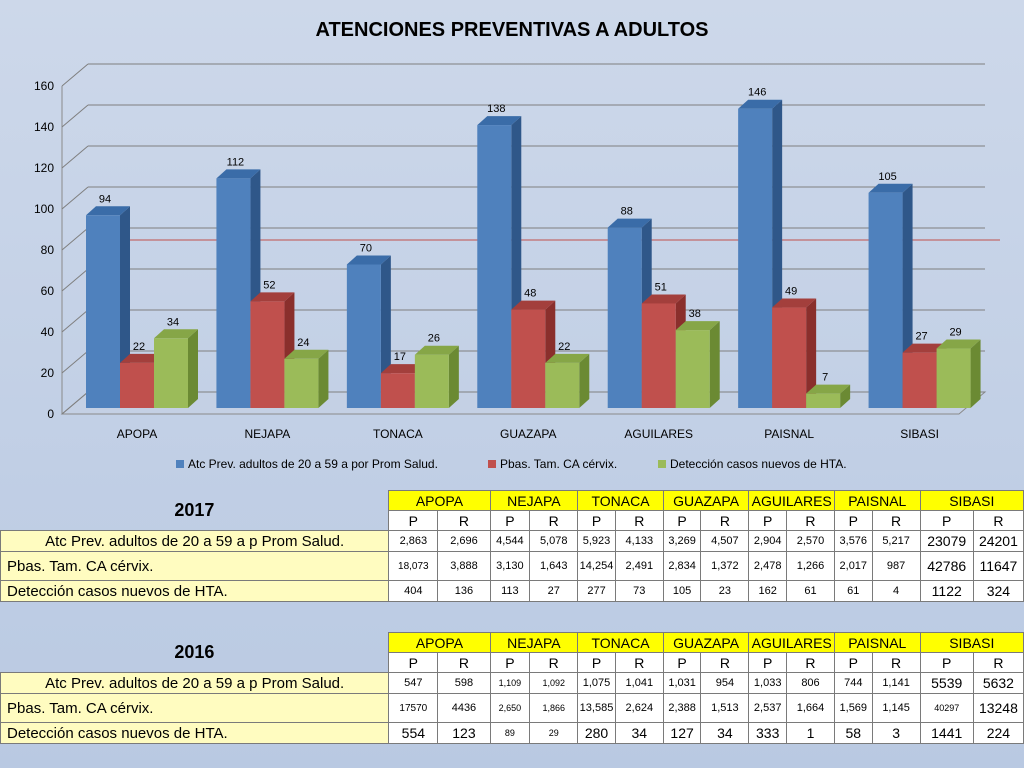 Image resolution: width=1024 pixels, height=768 pixels. I want to click on municipality-header: GUAZAPA, so click(706, 642).